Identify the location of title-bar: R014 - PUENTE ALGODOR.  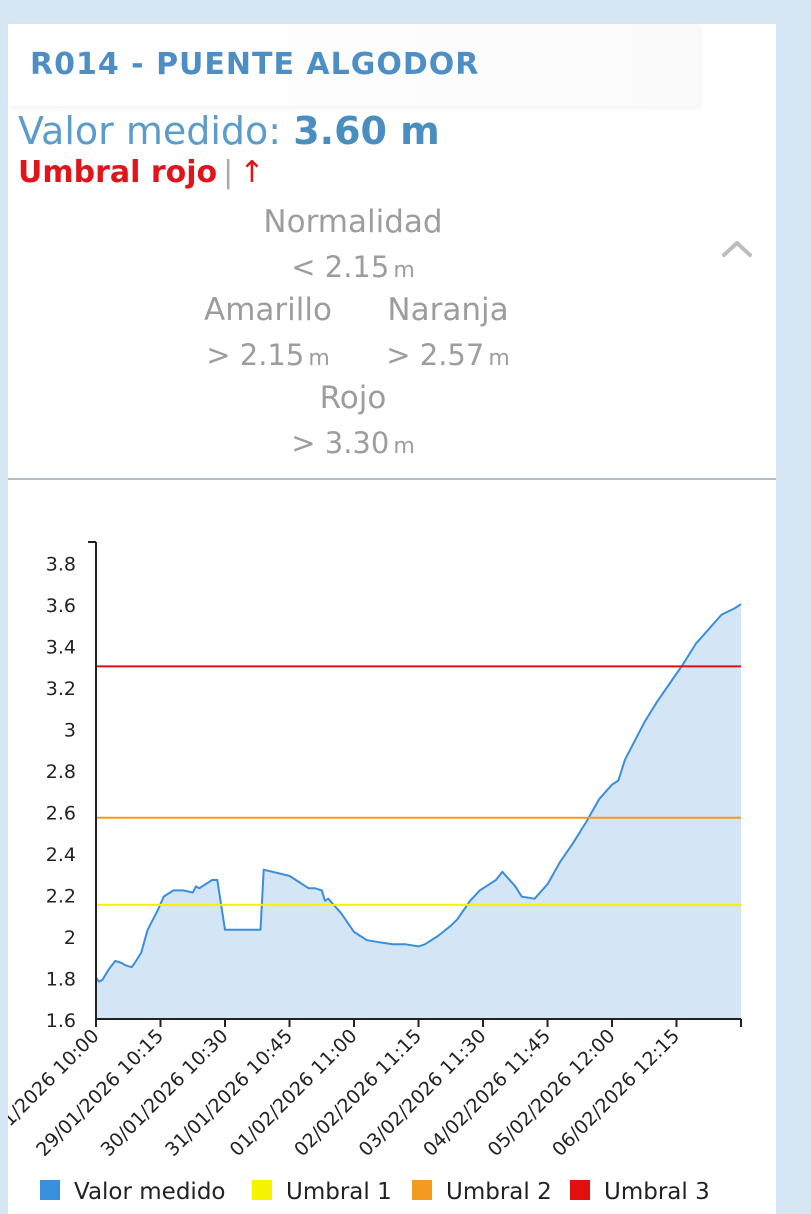
(353, 65).